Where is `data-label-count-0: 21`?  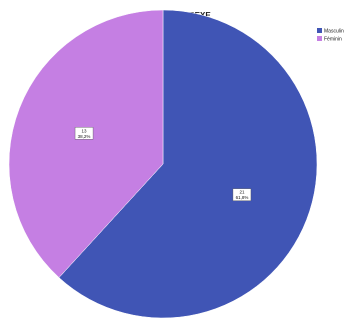 data-label-count-0: 21 is located at coordinates (242, 192).